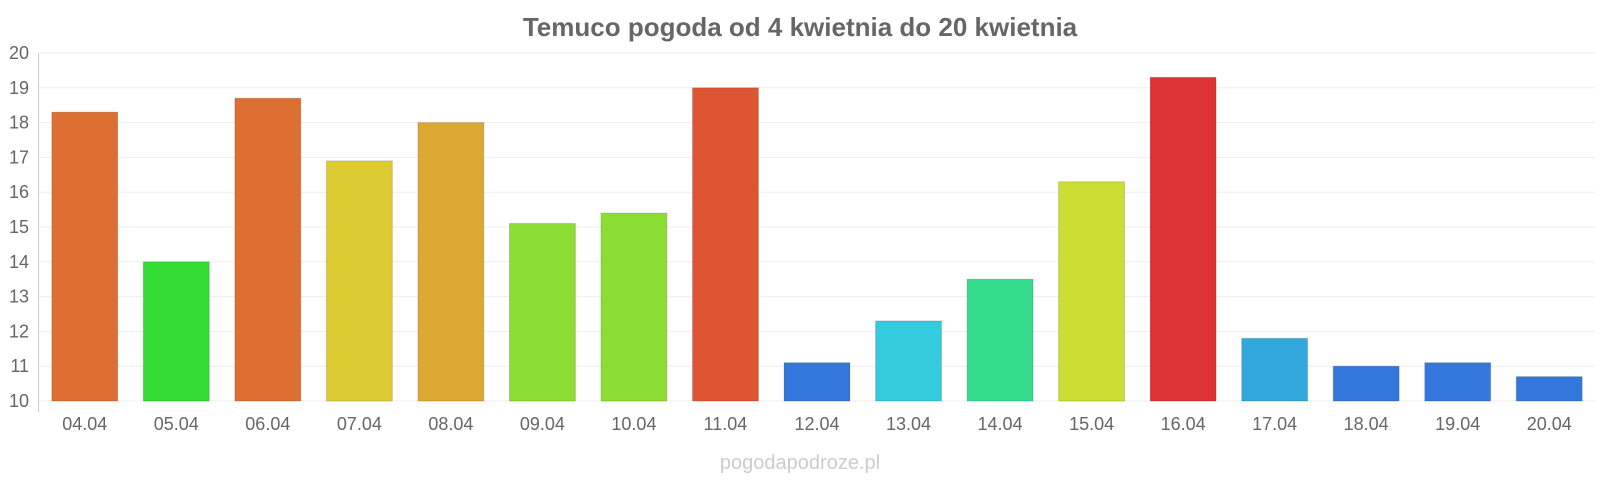 This screenshot has width=1600, height=480. I want to click on y-tick-label: 17, so click(19, 157).